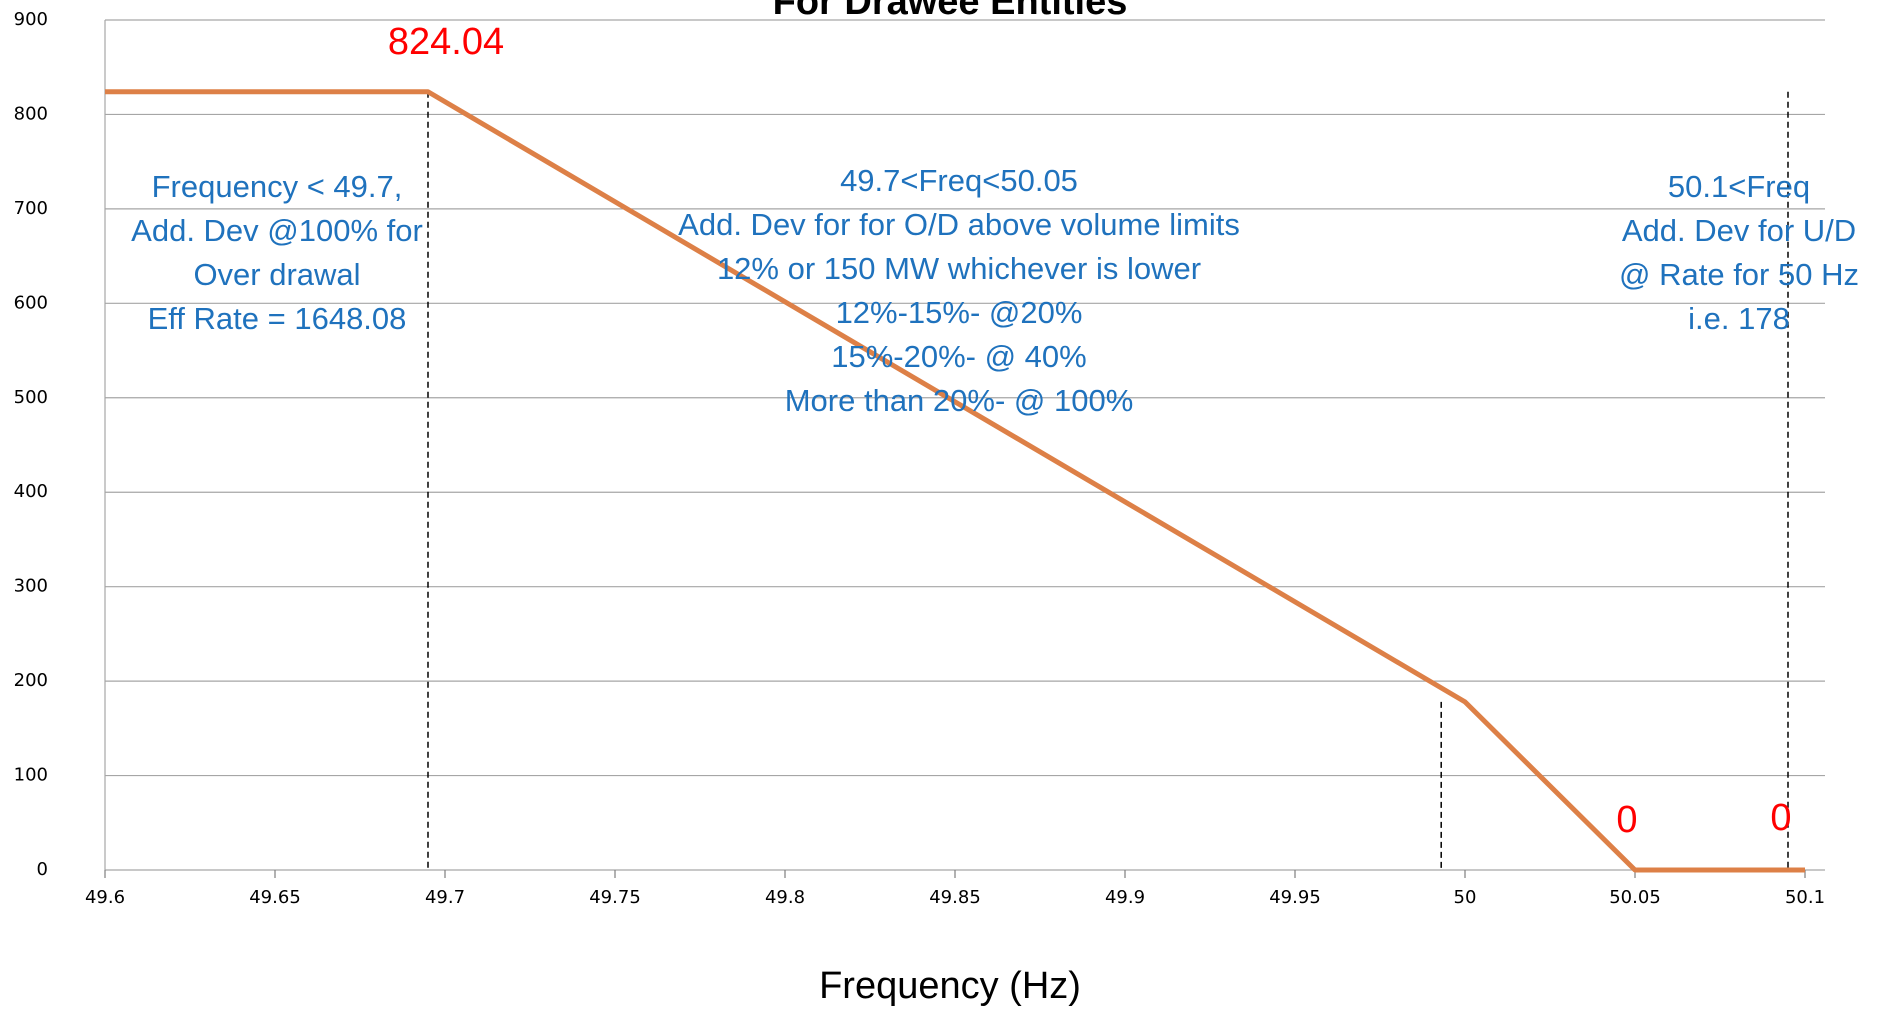 The width and height of the screenshot is (1887, 1010). I want to click on x-tick-label: 49.95, so click(1295, 897).